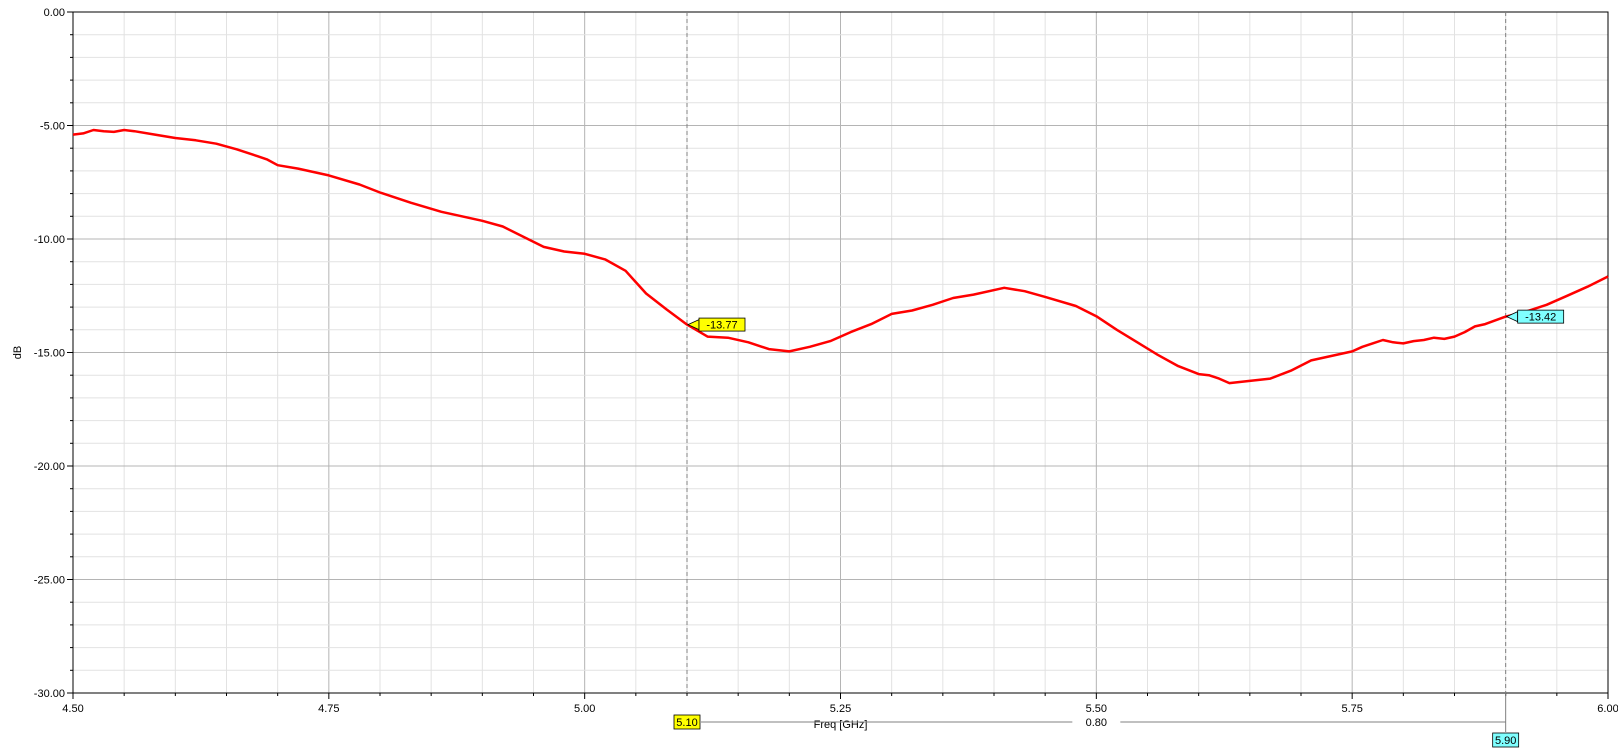  I want to click on delta-value: 0.80, so click(1096, 723).